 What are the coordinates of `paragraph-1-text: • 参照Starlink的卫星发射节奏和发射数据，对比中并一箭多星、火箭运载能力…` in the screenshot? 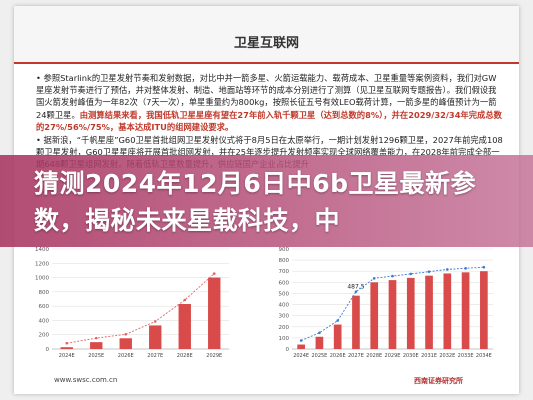 It's located at (266, 96).